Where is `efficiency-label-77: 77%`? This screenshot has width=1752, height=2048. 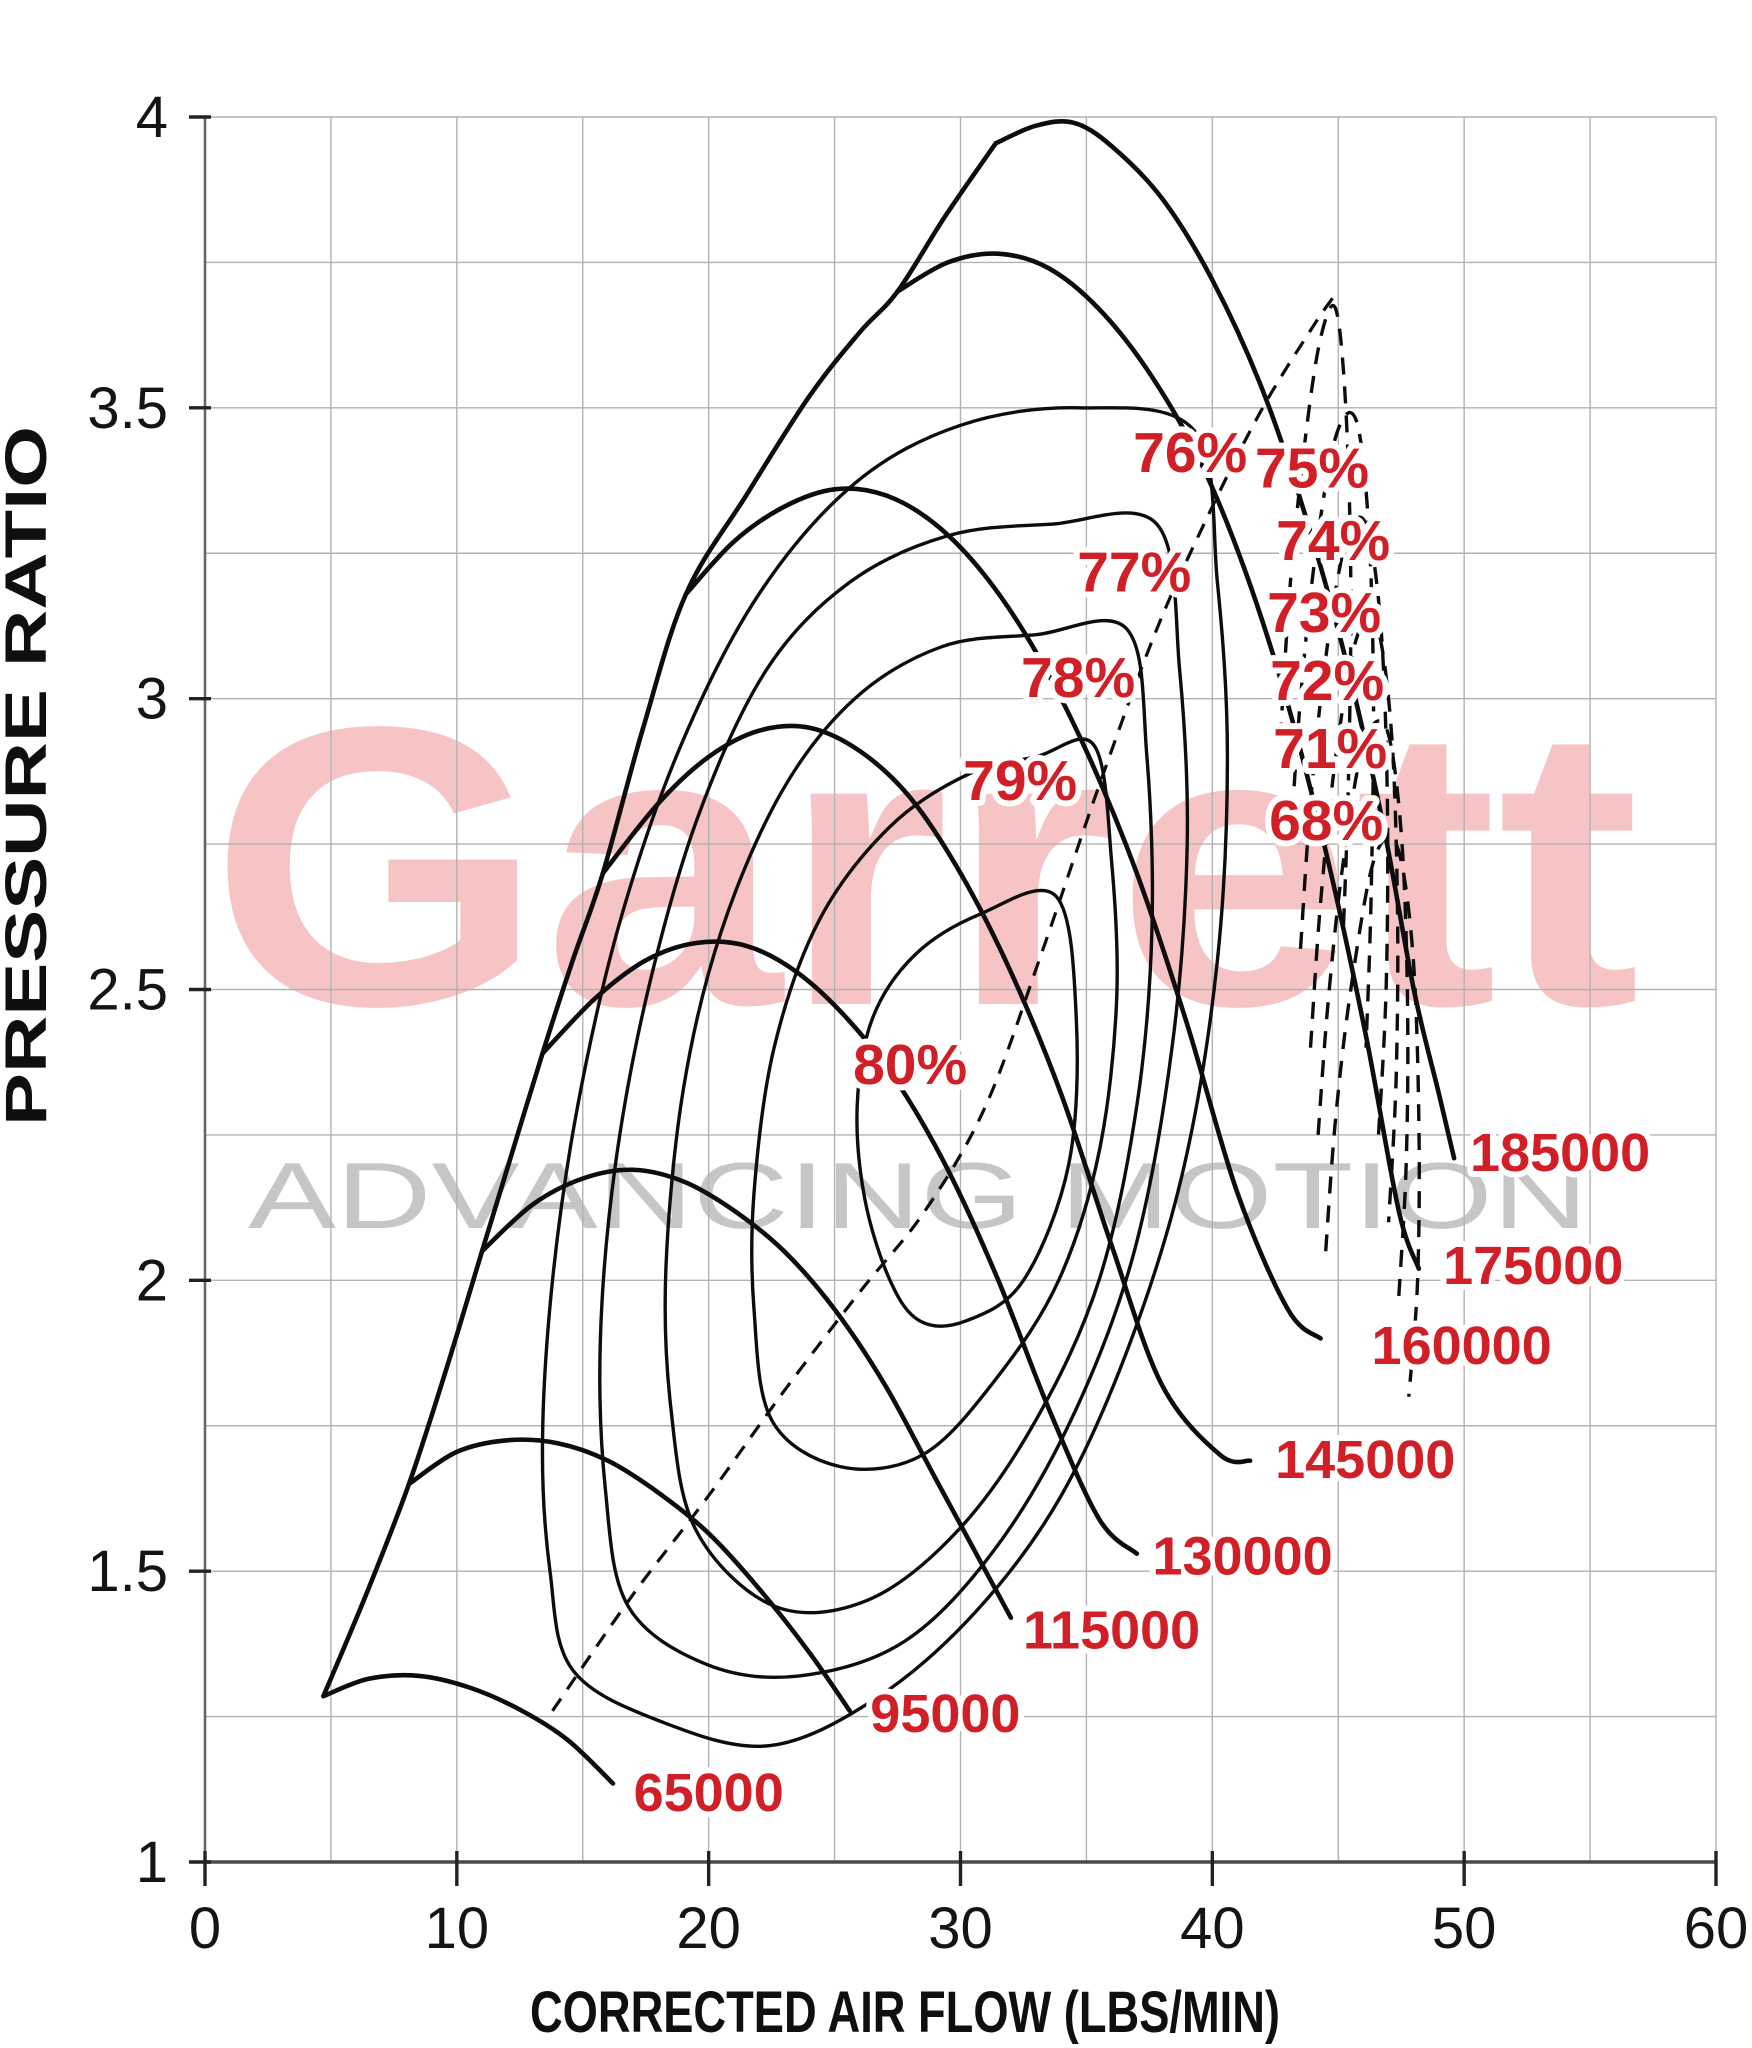 efficiency-label-77: 77% is located at coordinates (1134, 572).